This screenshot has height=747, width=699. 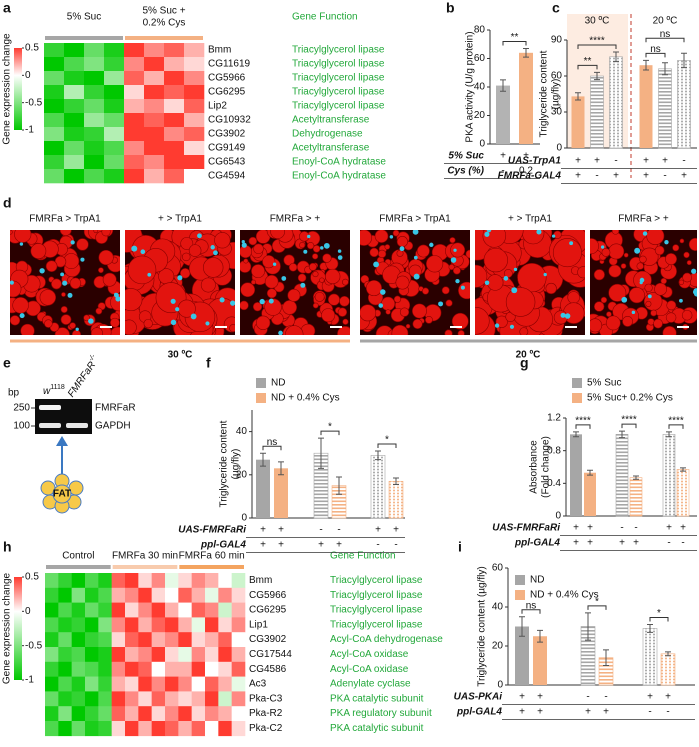 I want to click on gene-label: CG6295, so click(x=227, y=92).